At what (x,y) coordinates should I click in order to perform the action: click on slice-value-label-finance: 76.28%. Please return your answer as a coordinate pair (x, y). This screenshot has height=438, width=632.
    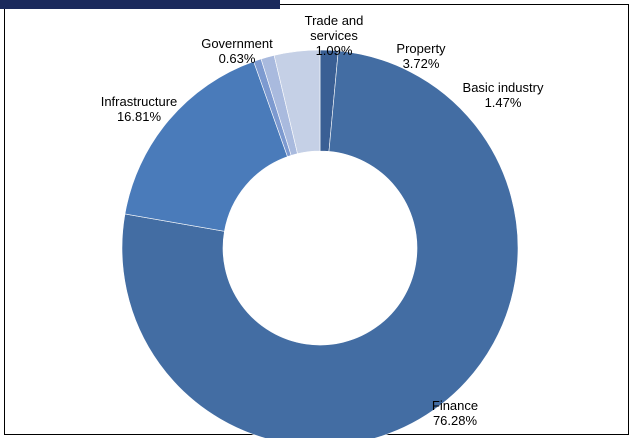
    Looking at the image, I should click on (455, 420).